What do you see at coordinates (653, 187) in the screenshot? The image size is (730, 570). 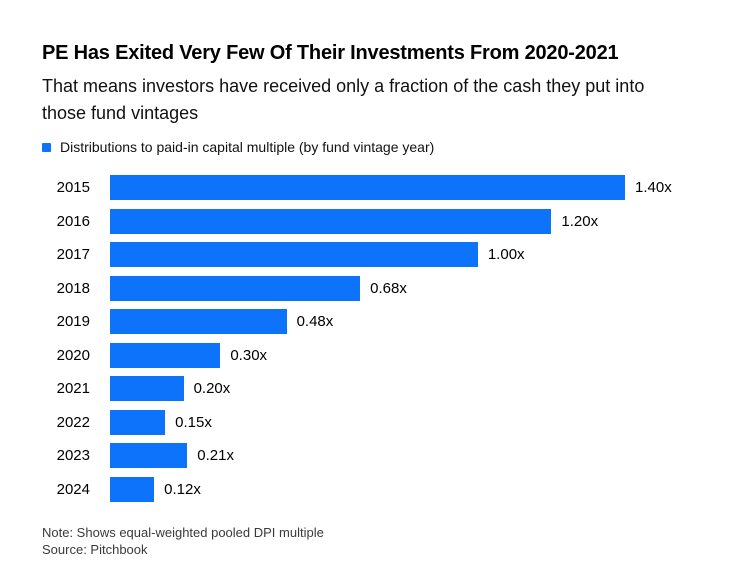 I see `value-label: 1.40x` at bounding box center [653, 187].